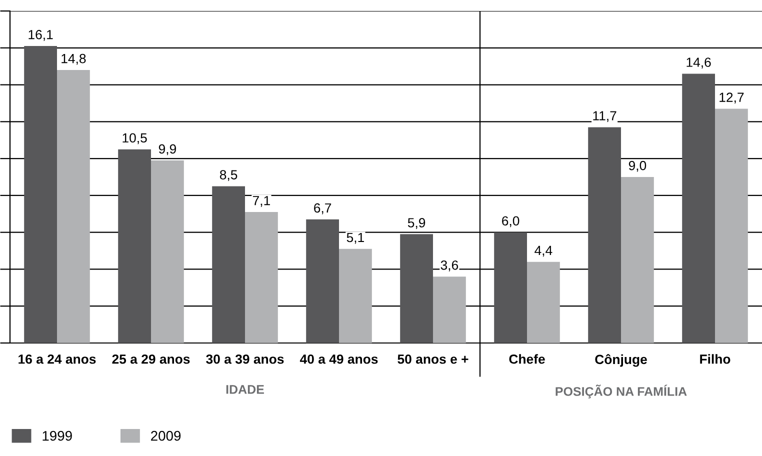 The height and width of the screenshot is (456, 762). What do you see at coordinates (40, 35) in the screenshot?
I see `data-label: 16,1` at bounding box center [40, 35].